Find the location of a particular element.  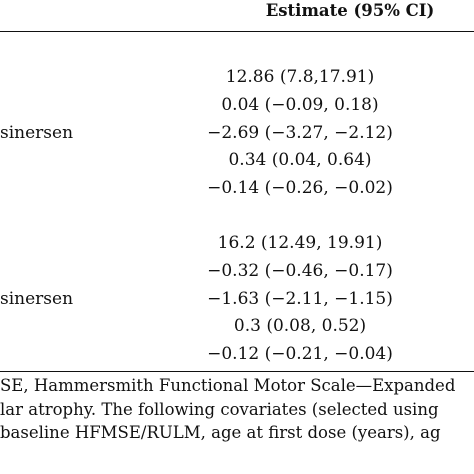

table-row: 12.86 (7.8,17.91) is located at coordinates (237, 77).